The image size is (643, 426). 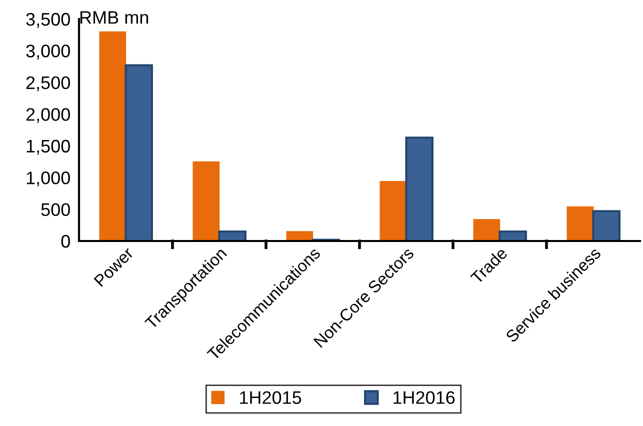 I want to click on y-tick-label: 1,000, so click(x=48, y=179).